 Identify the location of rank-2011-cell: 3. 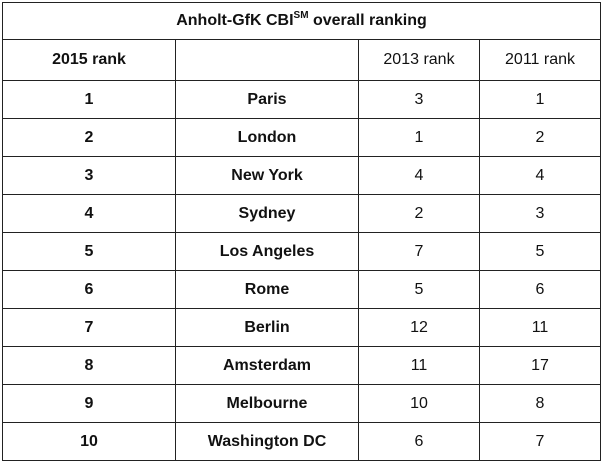
(540, 213).